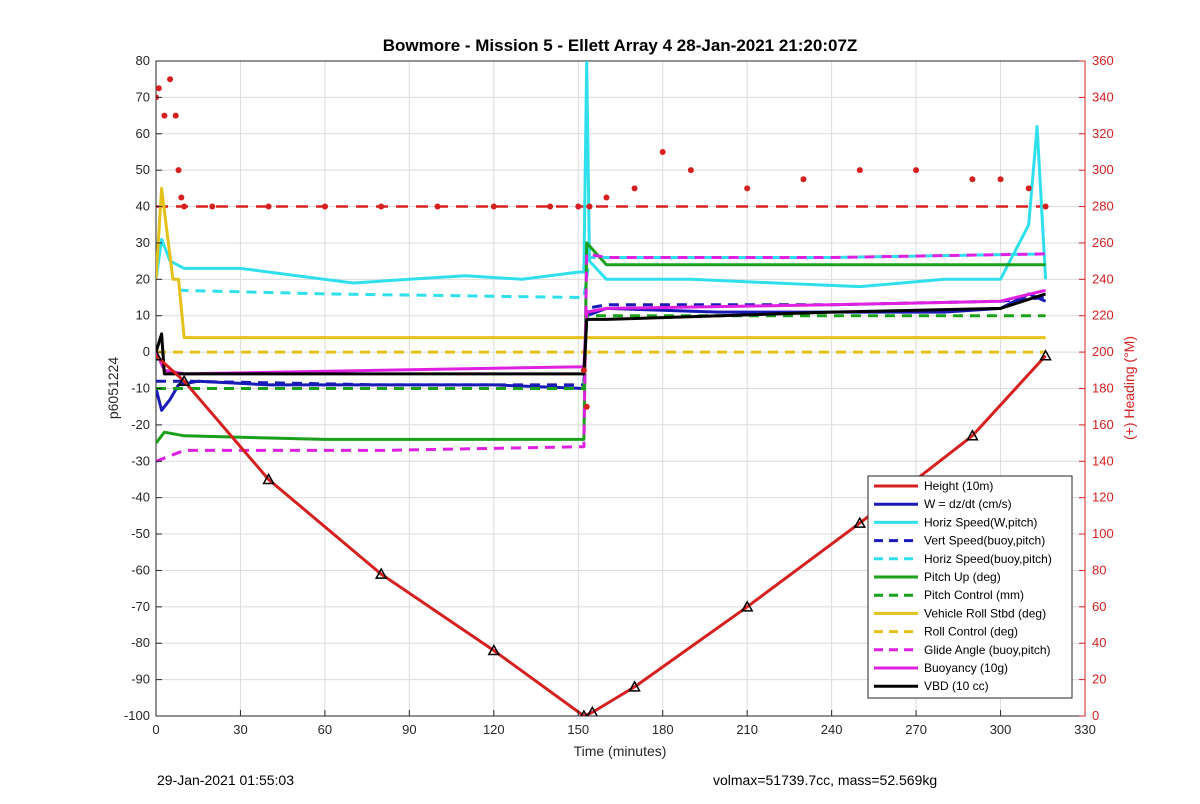 The height and width of the screenshot is (804, 1200). I want to click on legend-box, so click(970, 587).